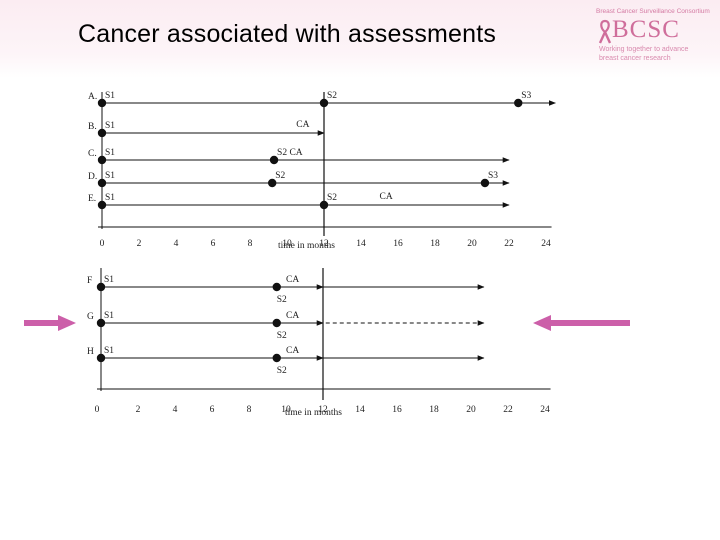  I want to click on row-E-point-s1, so click(102, 205).